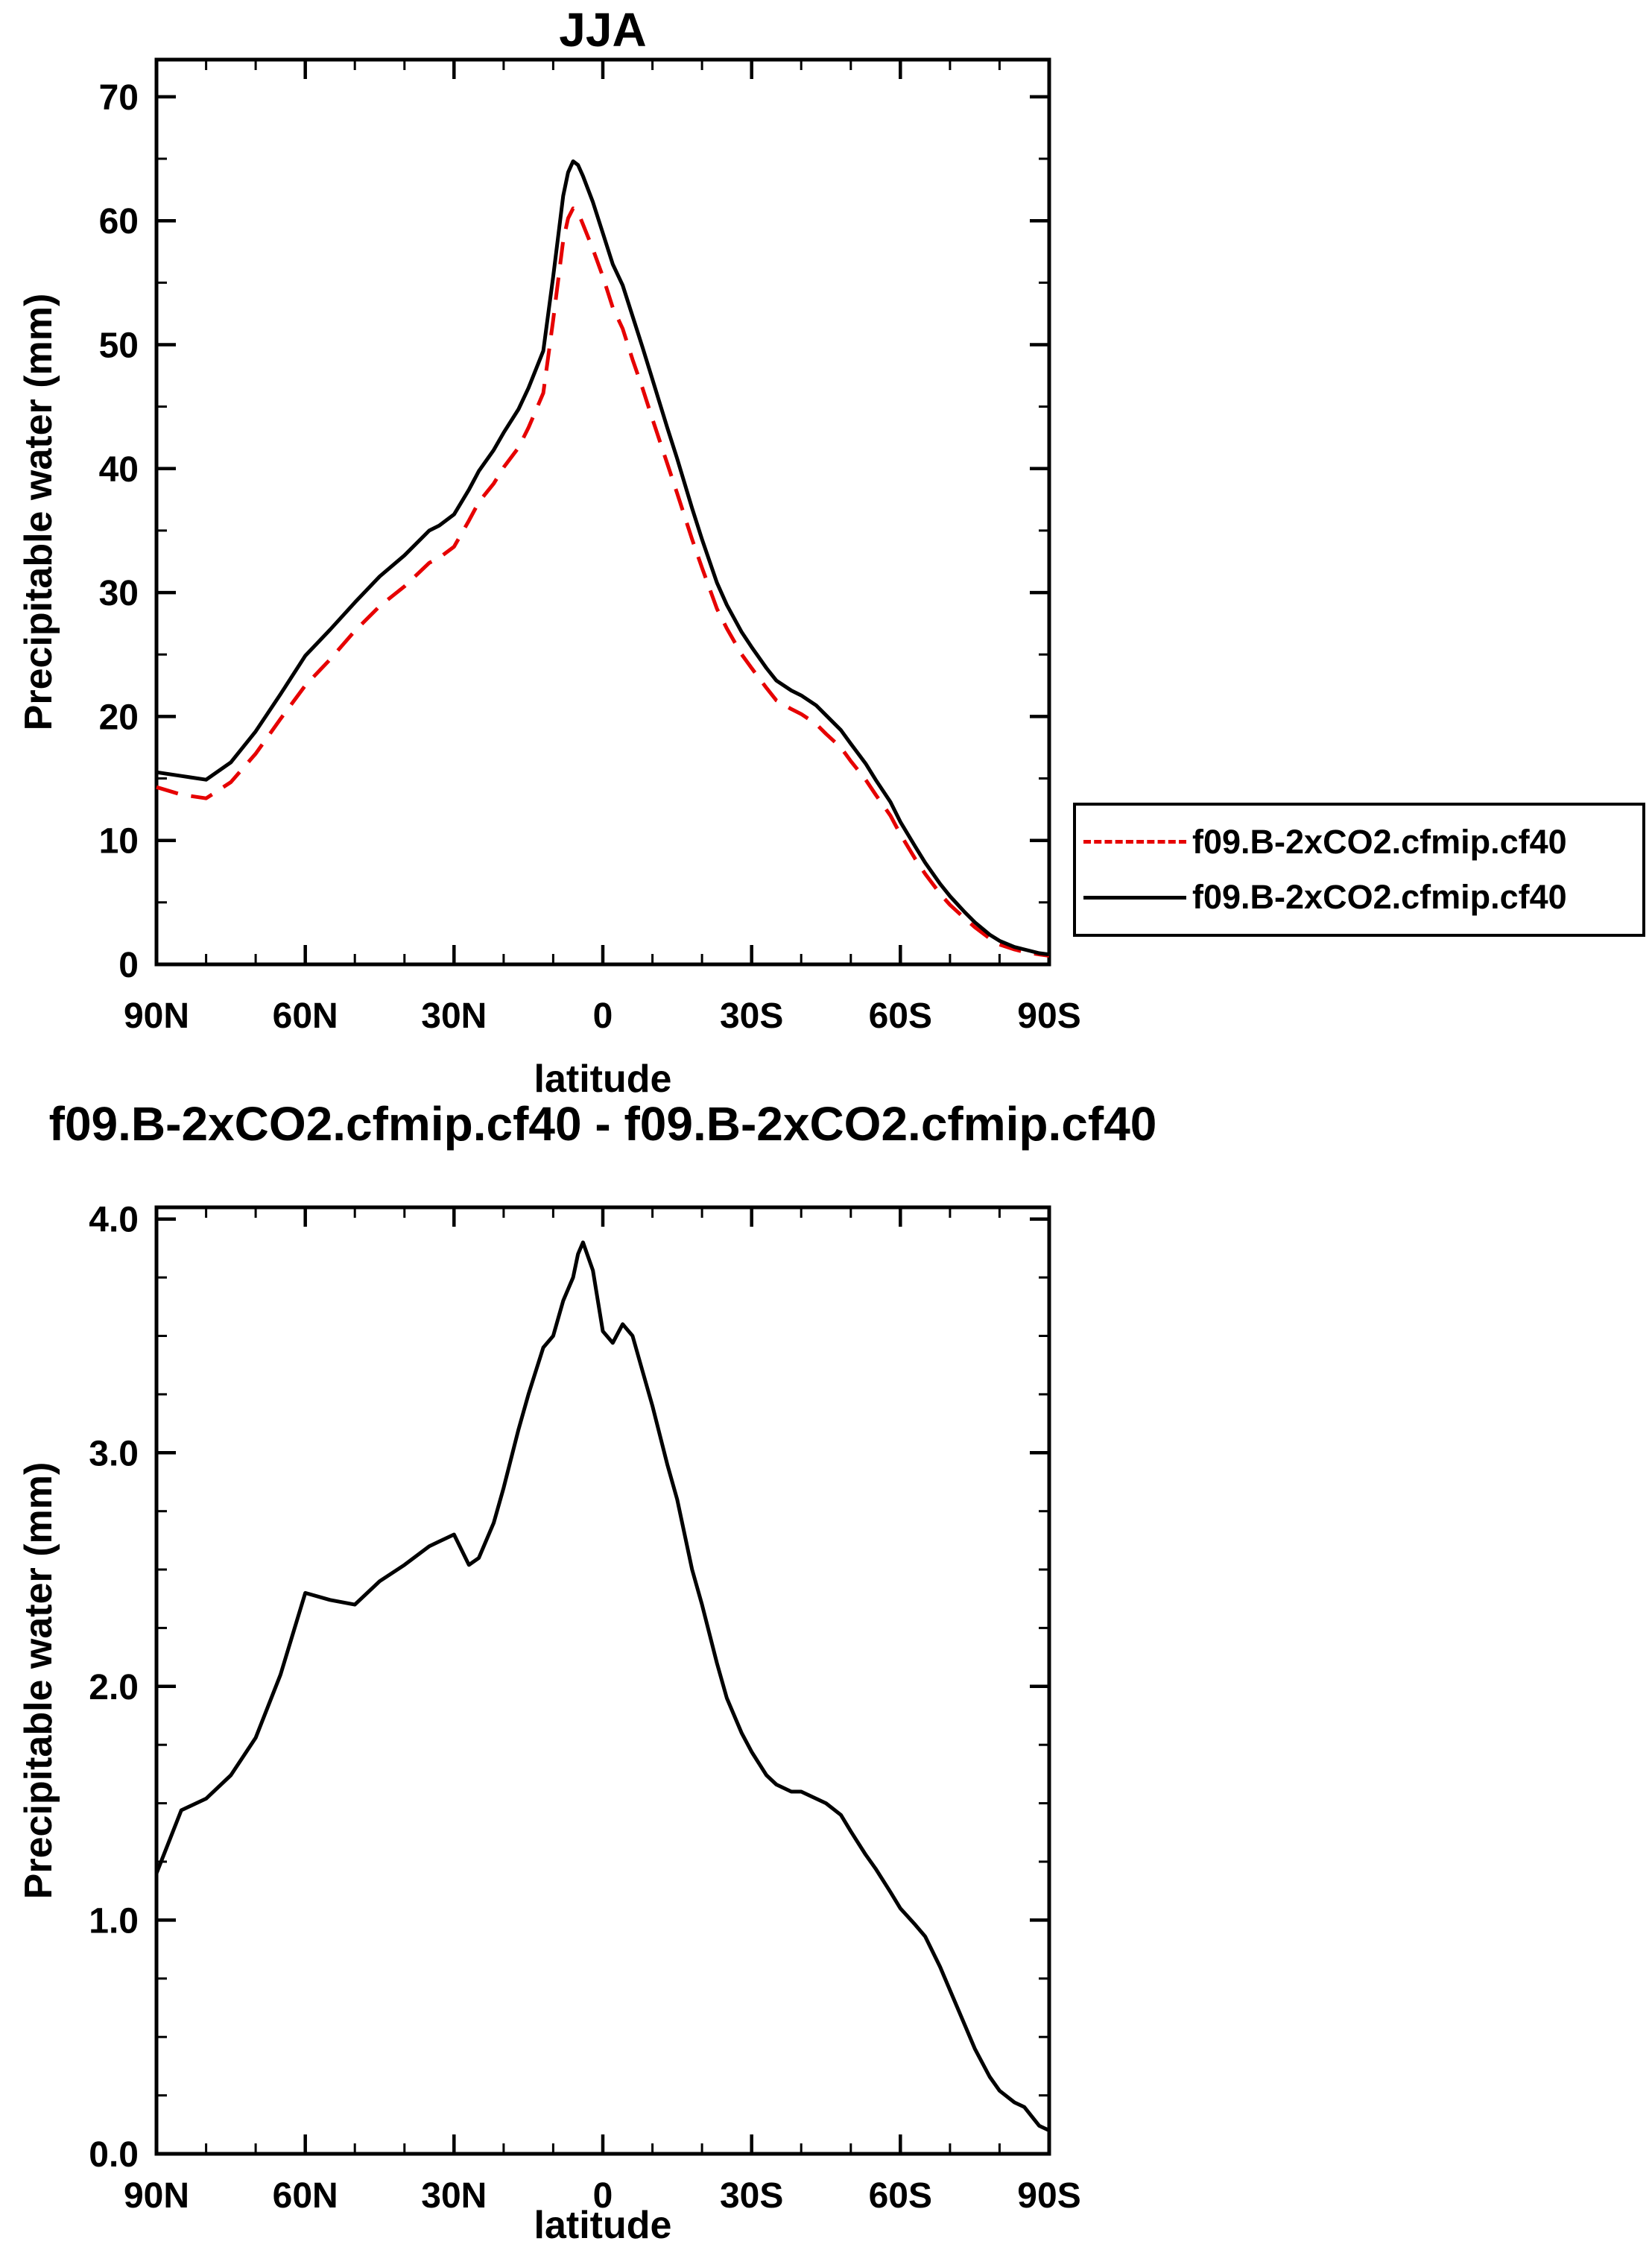  What do you see at coordinates (156, 1016) in the screenshot?
I see `top-chart-x-tick-label: 90N` at bounding box center [156, 1016].